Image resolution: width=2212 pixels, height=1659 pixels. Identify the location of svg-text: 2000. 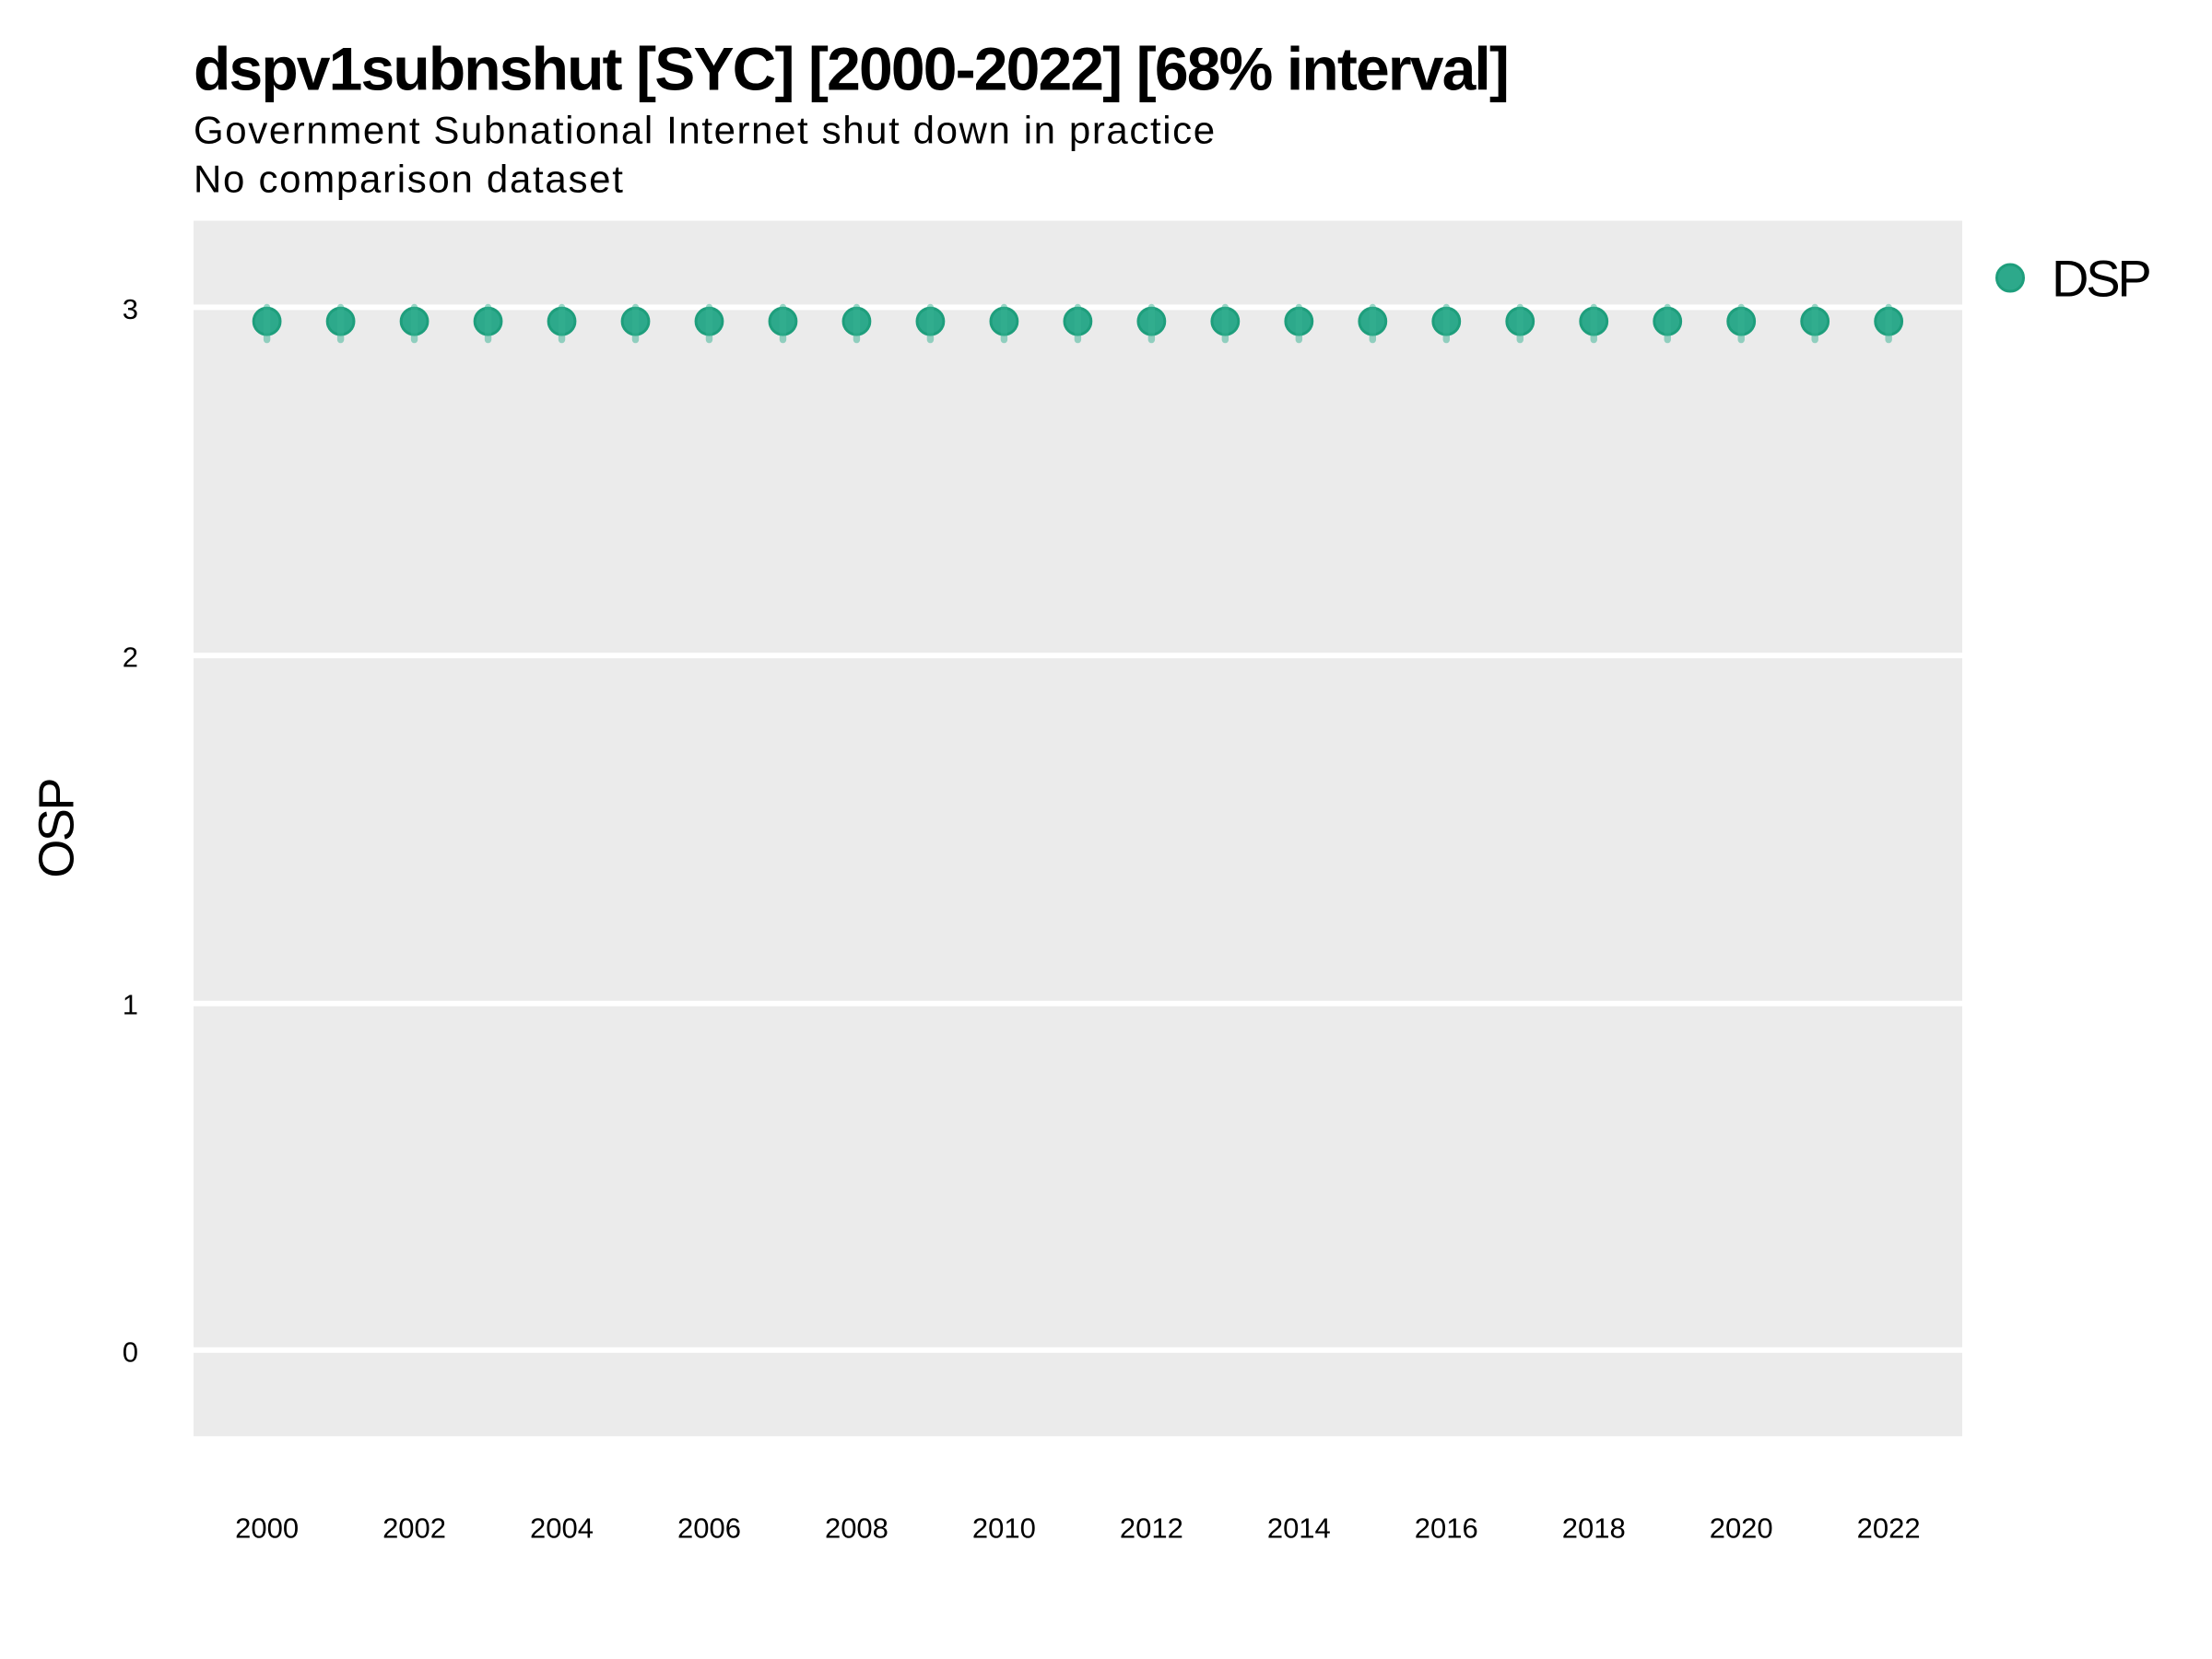
(267, 1528).